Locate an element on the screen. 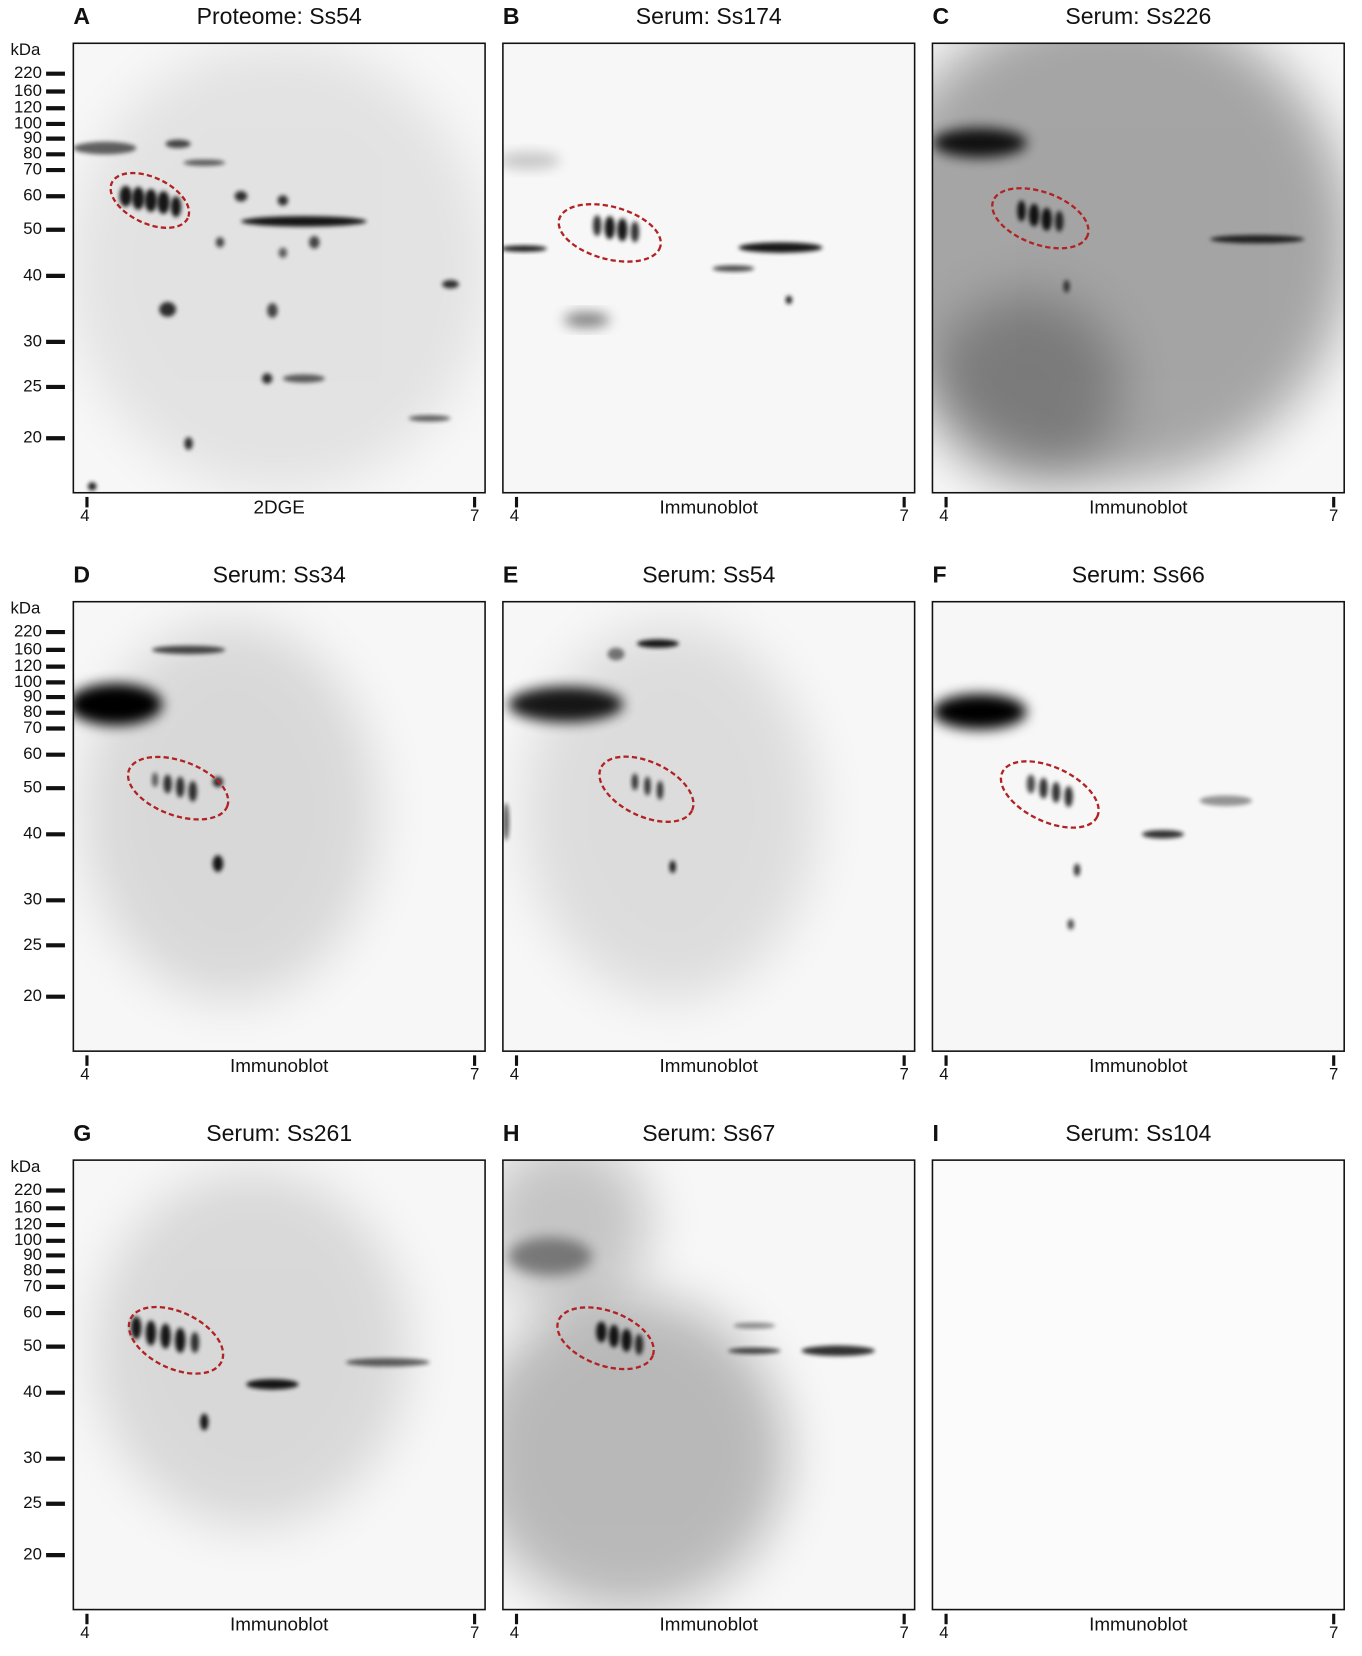  marker-label: 20 is located at coordinates (32, 437).